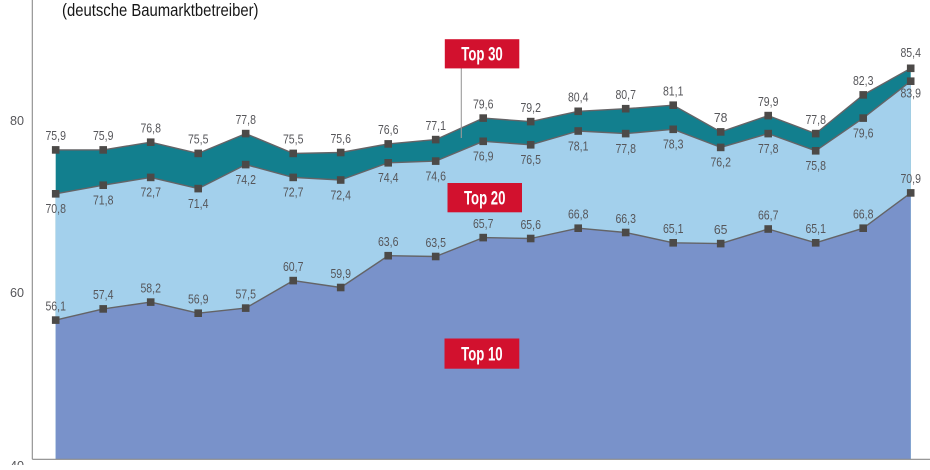 The height and width of the screenshot is (470, 930). What do you see at coordinates (863, 81) in the screenshot?
I see `svg-text: 82,3` at bounding box center [863, 81].